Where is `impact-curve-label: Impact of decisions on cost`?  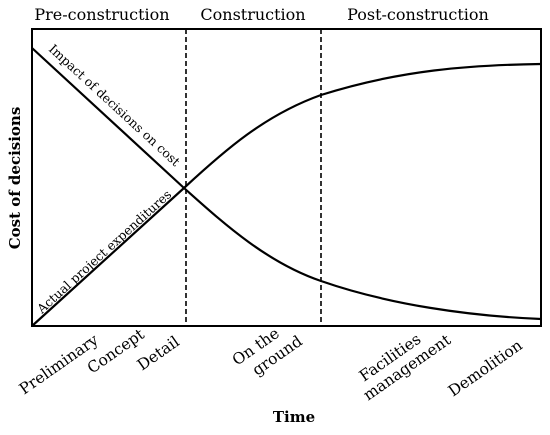 impact-curve-label: Impact of decisions on cost is located at coordinates (114, 105).